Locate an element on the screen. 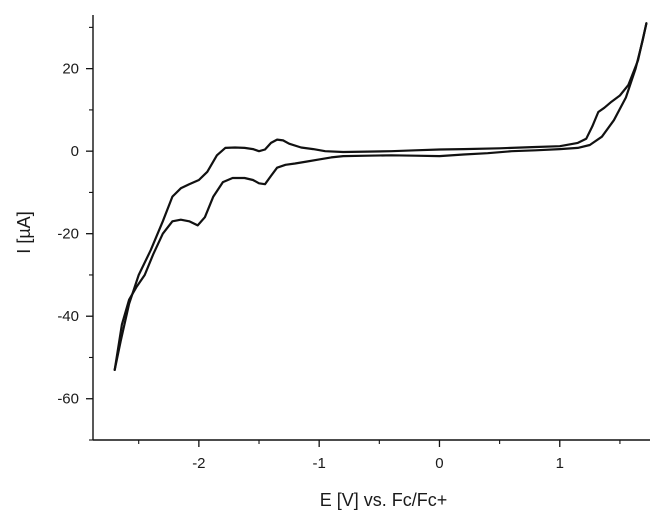 Image resolution: width=651 pixels, height=520 pixels. x-axis-title: E [V] vs. Fc/Fc+ is located at coordinates (384, 500).